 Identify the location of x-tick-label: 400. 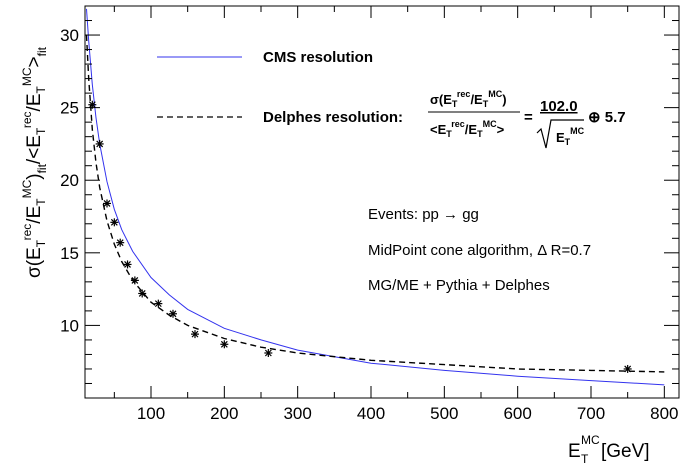
(371, 413).